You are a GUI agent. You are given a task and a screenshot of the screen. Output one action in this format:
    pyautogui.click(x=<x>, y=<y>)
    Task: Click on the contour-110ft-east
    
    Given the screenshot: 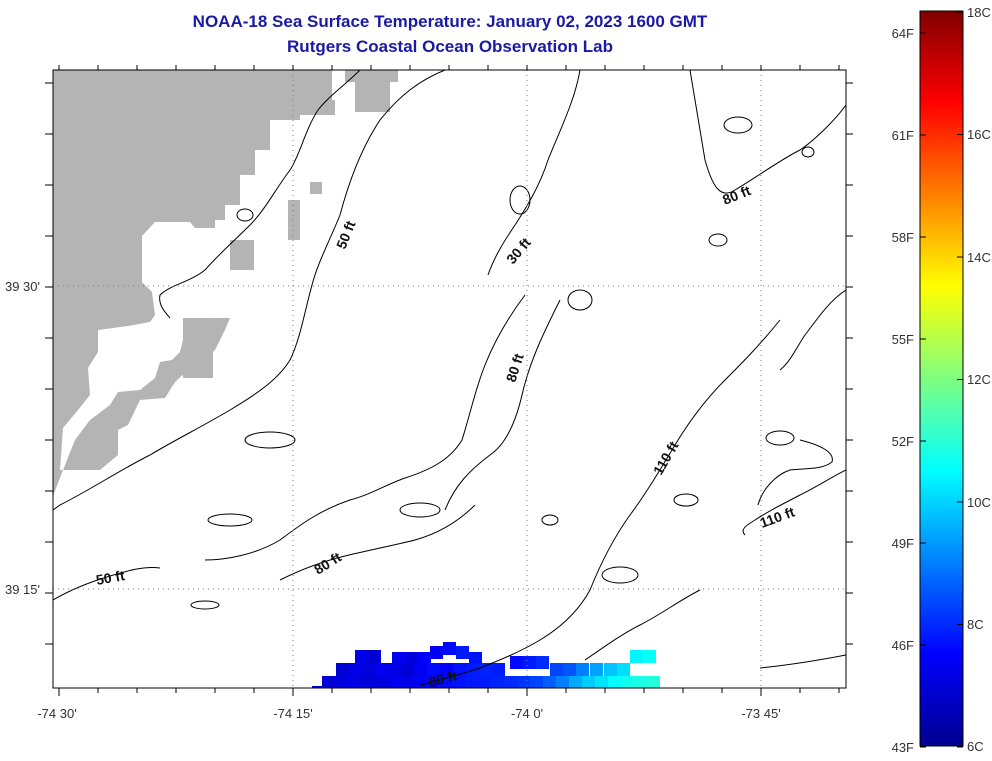 What is the action you would take?
    pyautogui.click(x=794, y=502)
    